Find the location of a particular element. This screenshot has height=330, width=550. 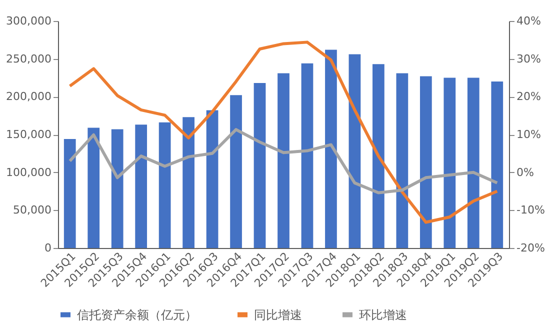

y-tick-label: 0 is located at coordinates (48, 248).